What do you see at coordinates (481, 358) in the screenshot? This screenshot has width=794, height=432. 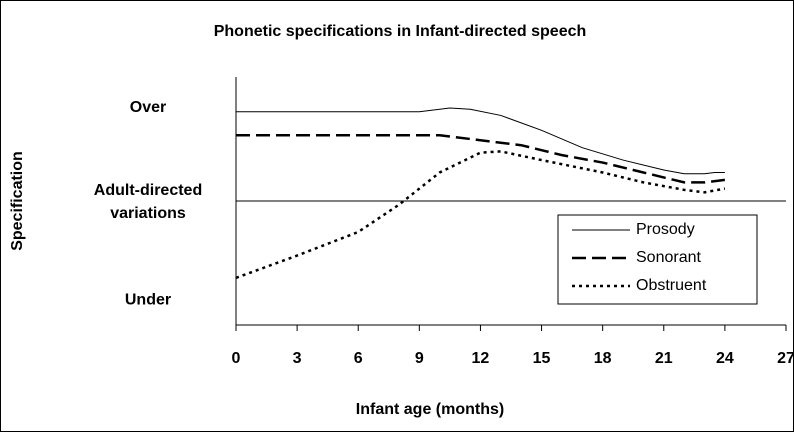 I see `x-tick-label: 12` at bounding box center [481, 358].